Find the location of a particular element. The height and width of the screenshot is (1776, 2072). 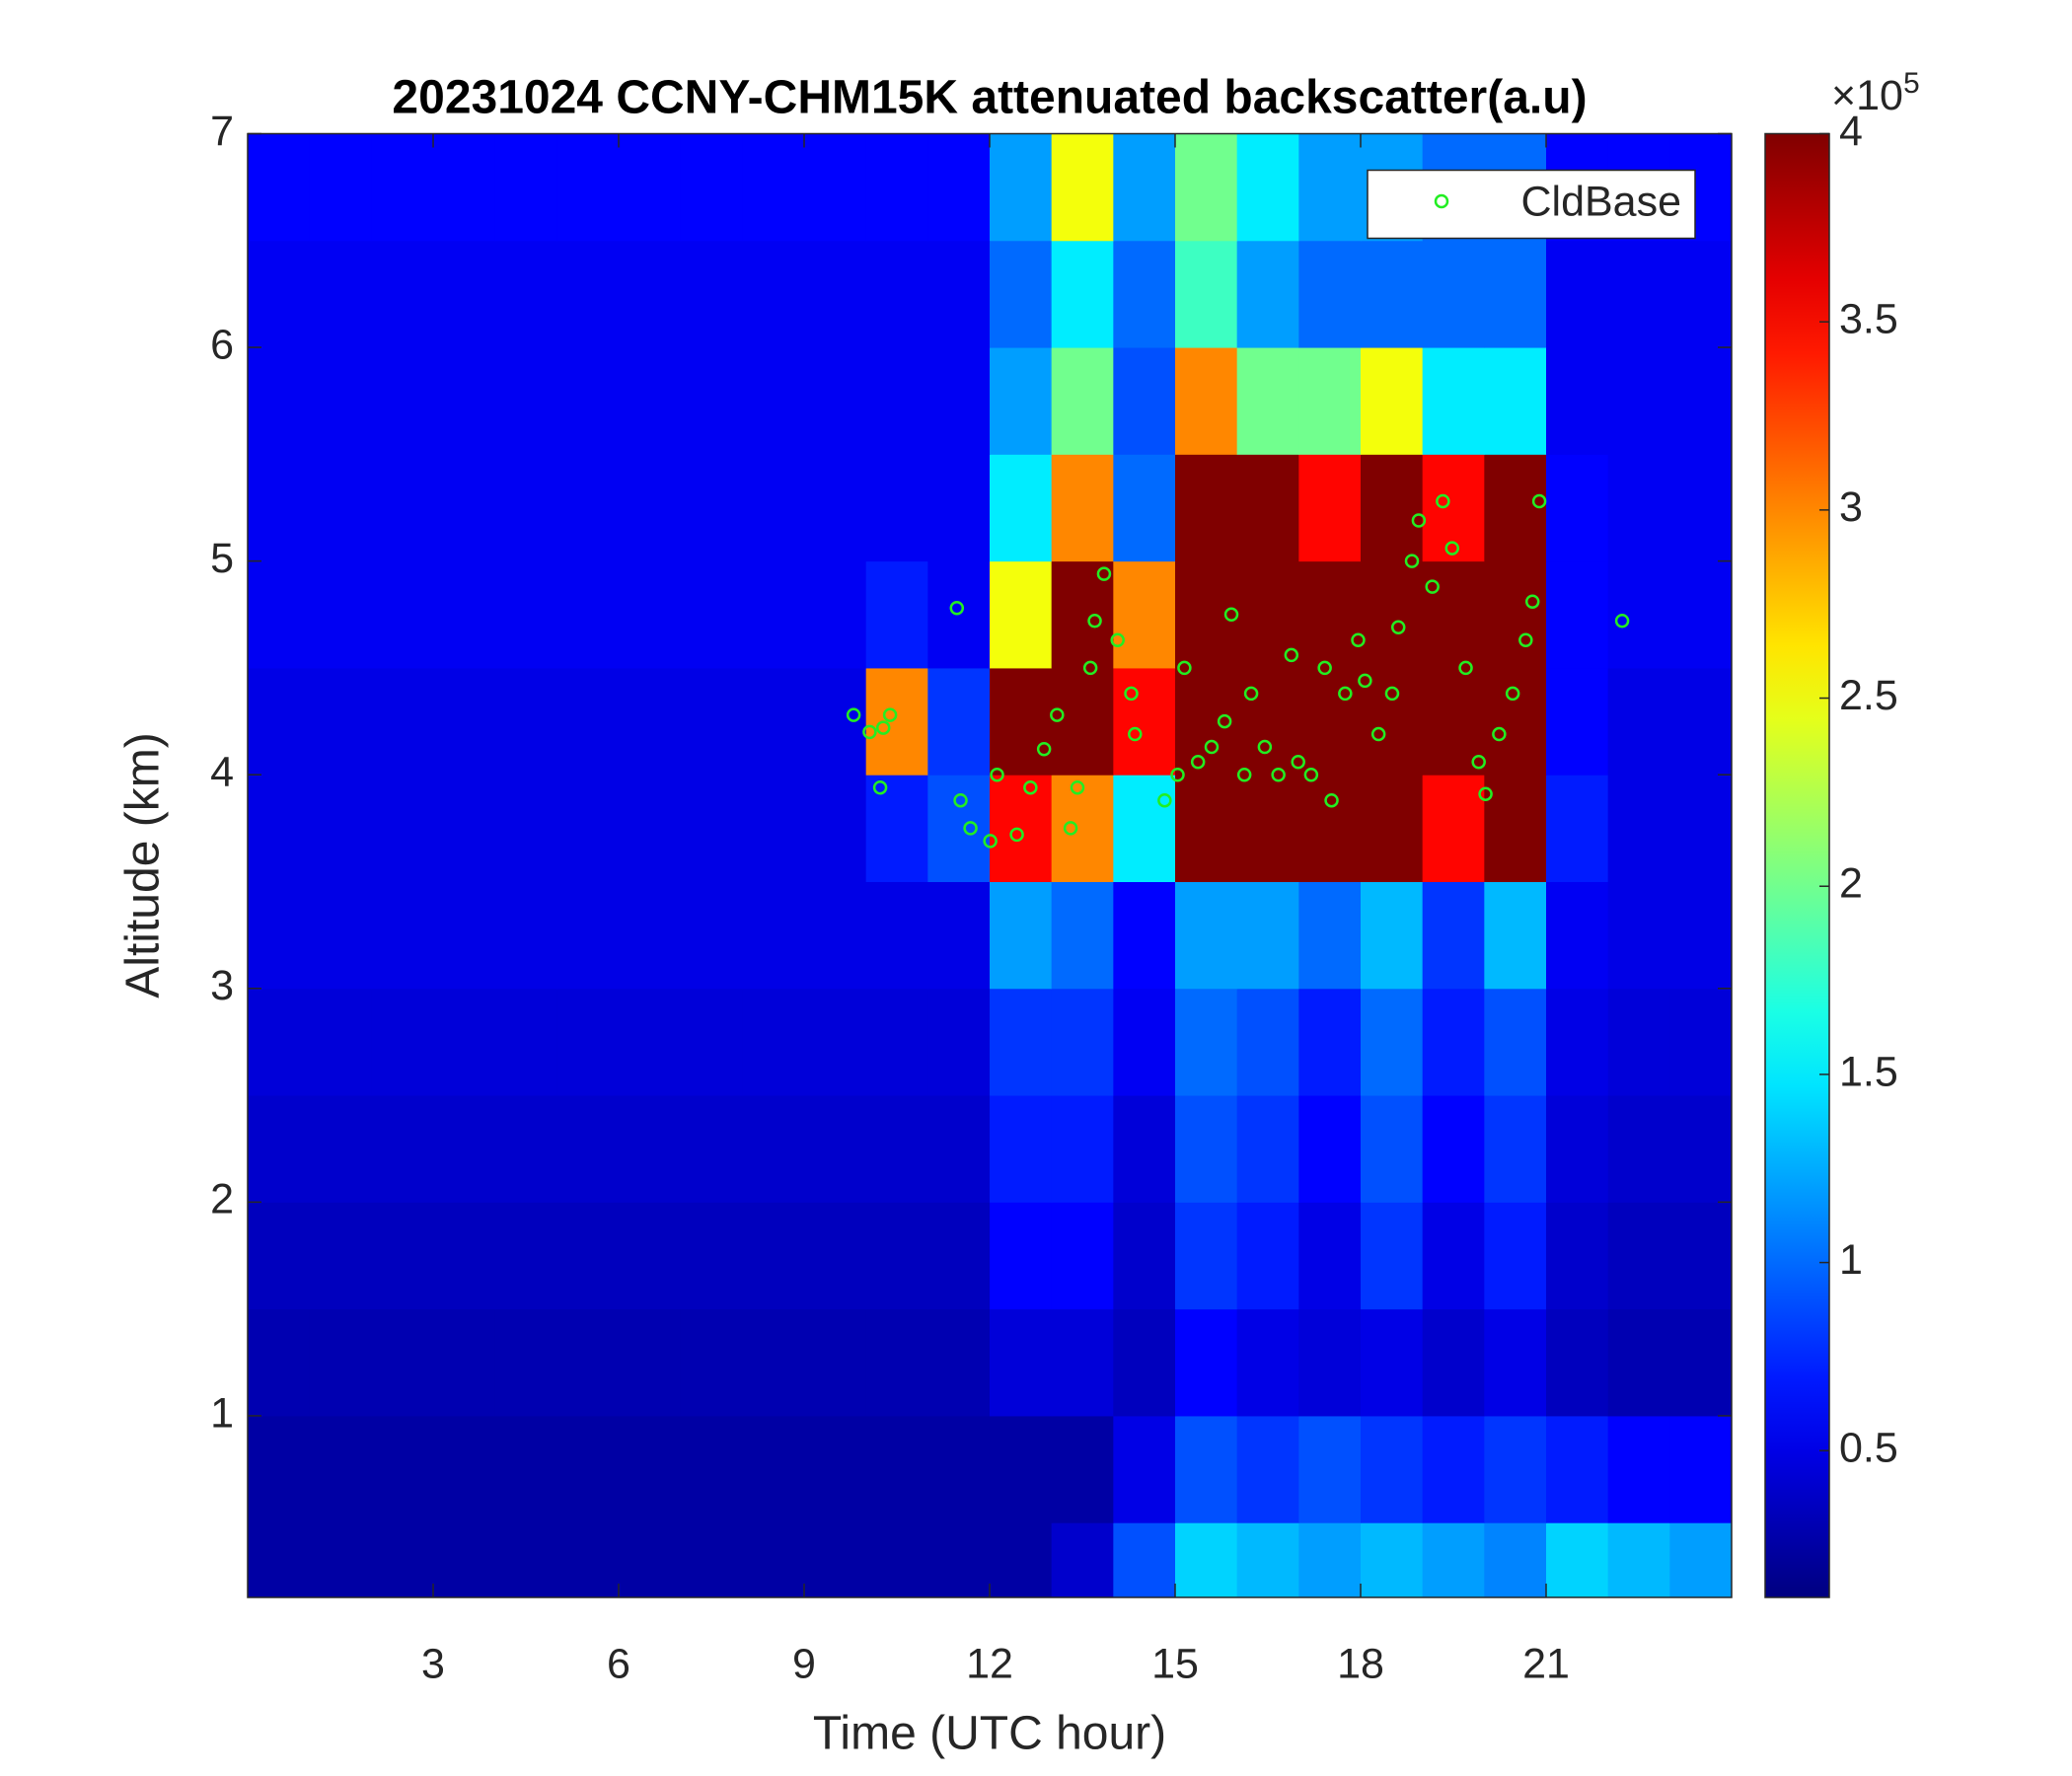

colorbar-exponent-label: ×10⁵ is located at coordinates (1876, 93).